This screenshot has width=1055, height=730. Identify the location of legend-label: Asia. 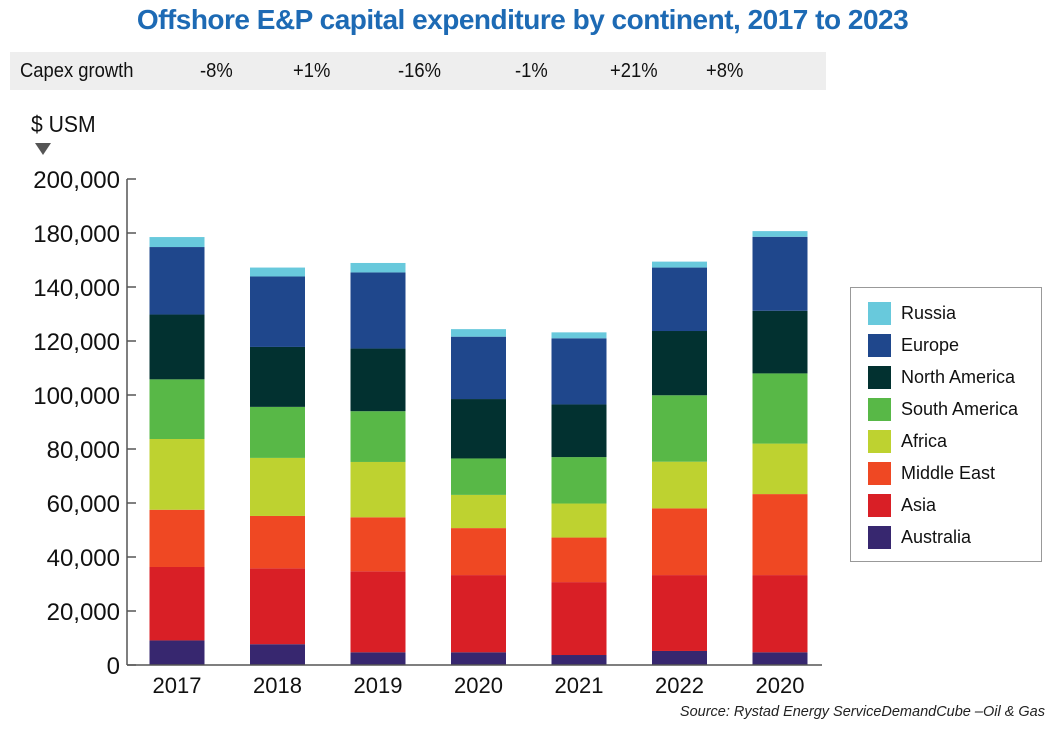
(919, 504).